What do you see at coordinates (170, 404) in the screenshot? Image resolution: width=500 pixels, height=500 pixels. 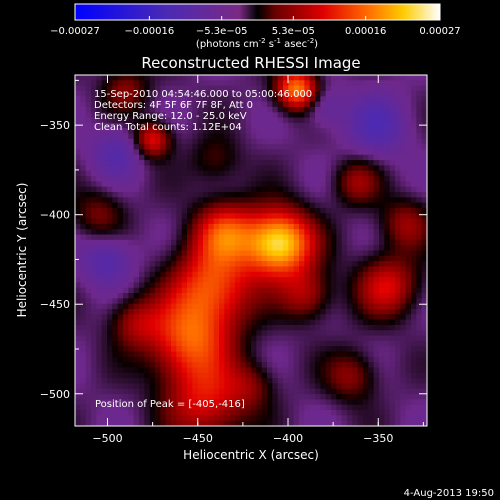 I see `peak-position-label: Position of Peak = [-405,-416]` at bounding box center [170, 404].